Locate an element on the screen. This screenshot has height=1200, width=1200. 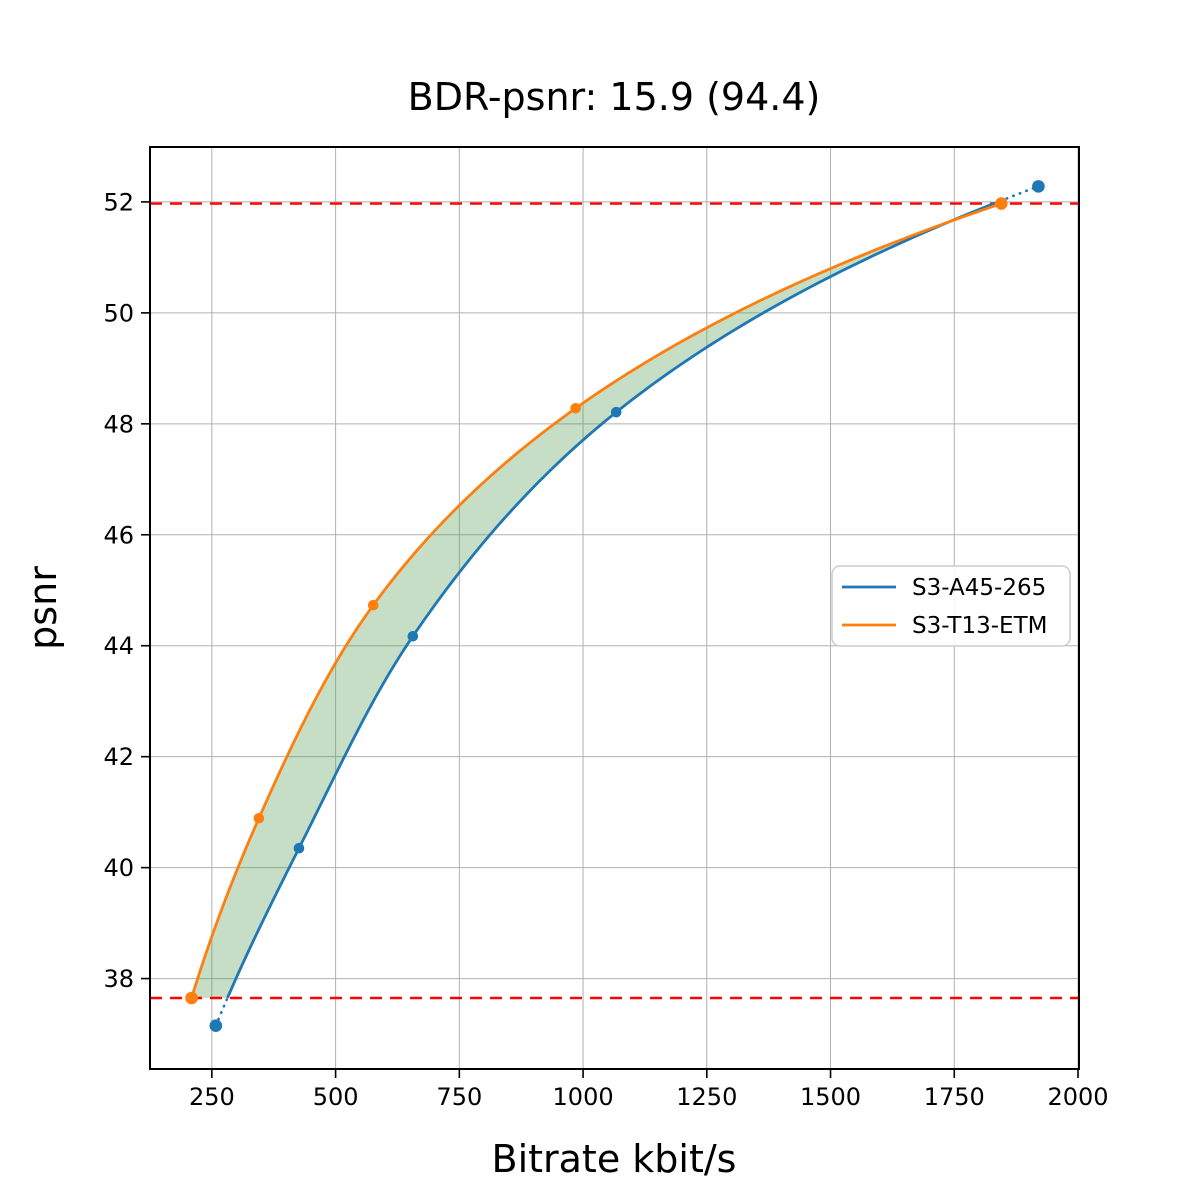
chart-title: BDR-psnr: 15.9 (94.4) is located at coordinates (614, 97).